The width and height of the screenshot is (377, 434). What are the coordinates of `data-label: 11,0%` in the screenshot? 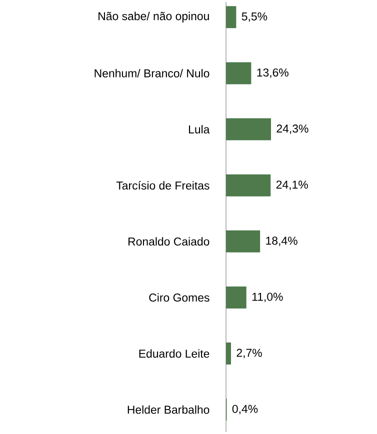 It's located at (267, 297).